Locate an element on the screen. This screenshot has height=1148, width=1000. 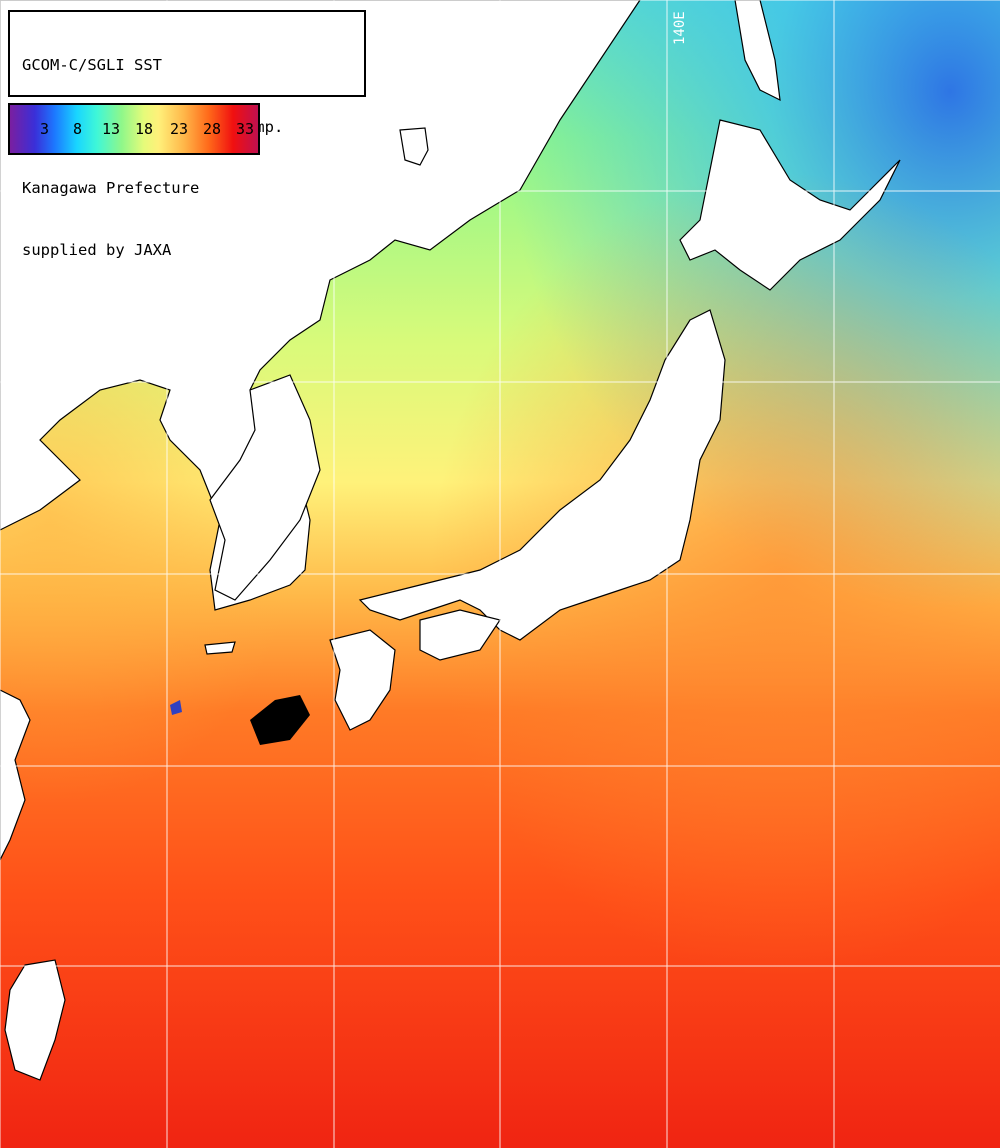
info-region: Kanagawa Prefecture is located at coordinates (111, 188).